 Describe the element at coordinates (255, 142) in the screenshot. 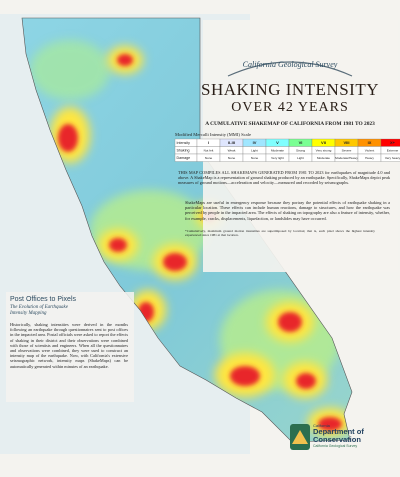

I see `legend-cell-label: IV` at that location.